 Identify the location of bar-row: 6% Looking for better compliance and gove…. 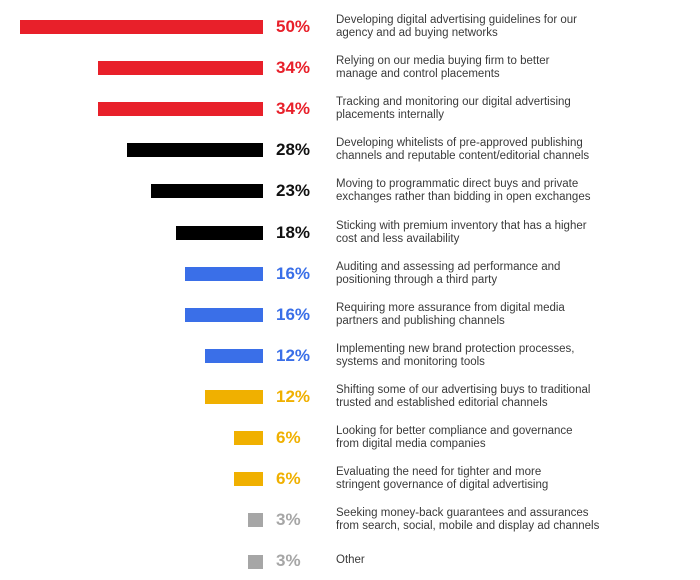
(350, 438).